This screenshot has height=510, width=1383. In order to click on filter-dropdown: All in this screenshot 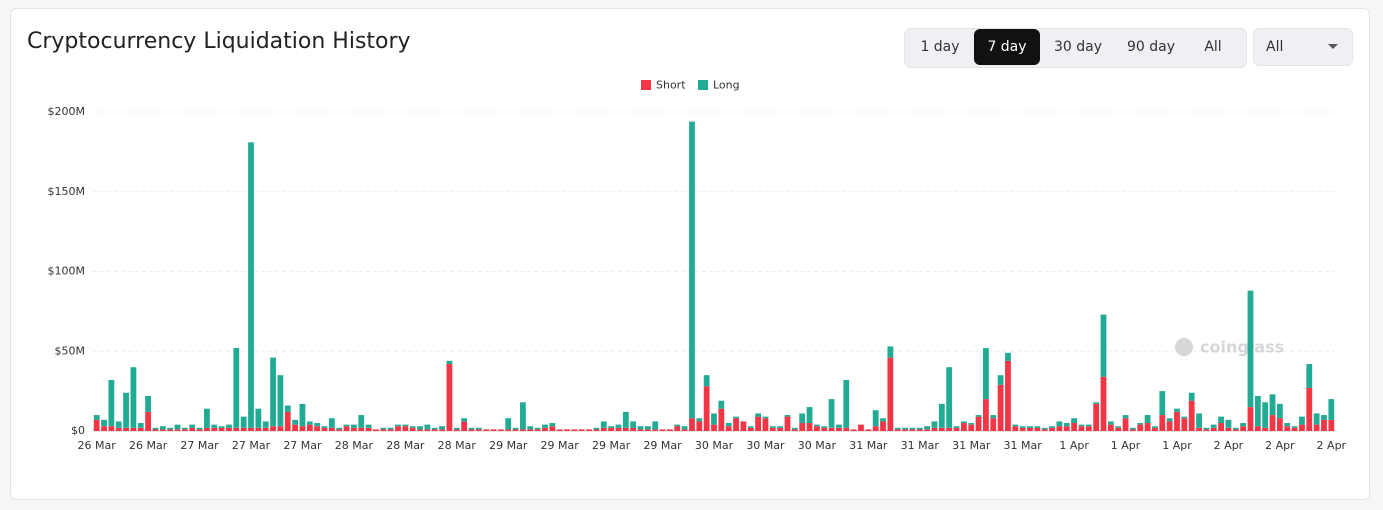, I will do `click(1303, 47)`.